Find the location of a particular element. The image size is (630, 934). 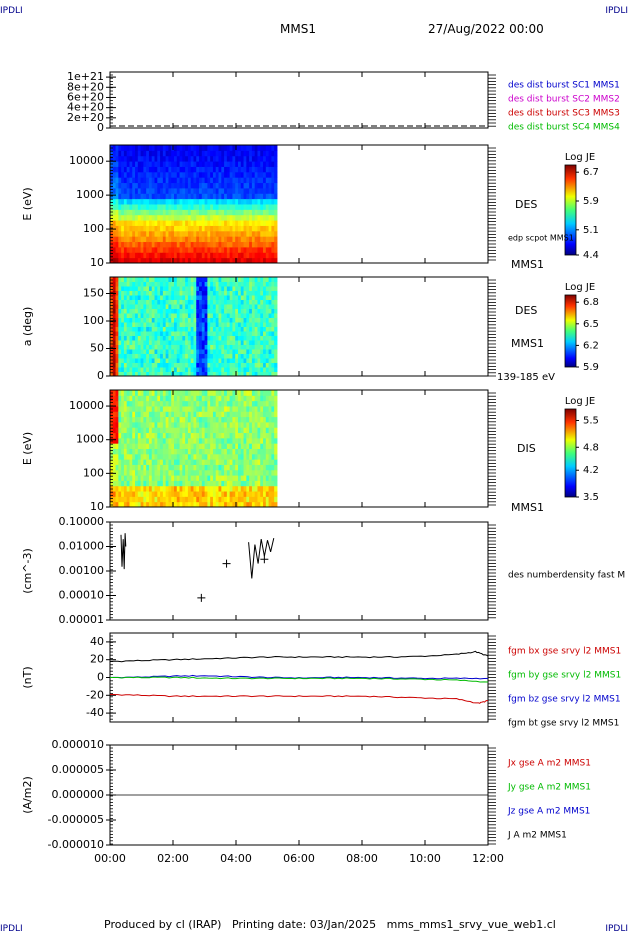

colorbar-title: Log JE is located at coordinates (580, 287).